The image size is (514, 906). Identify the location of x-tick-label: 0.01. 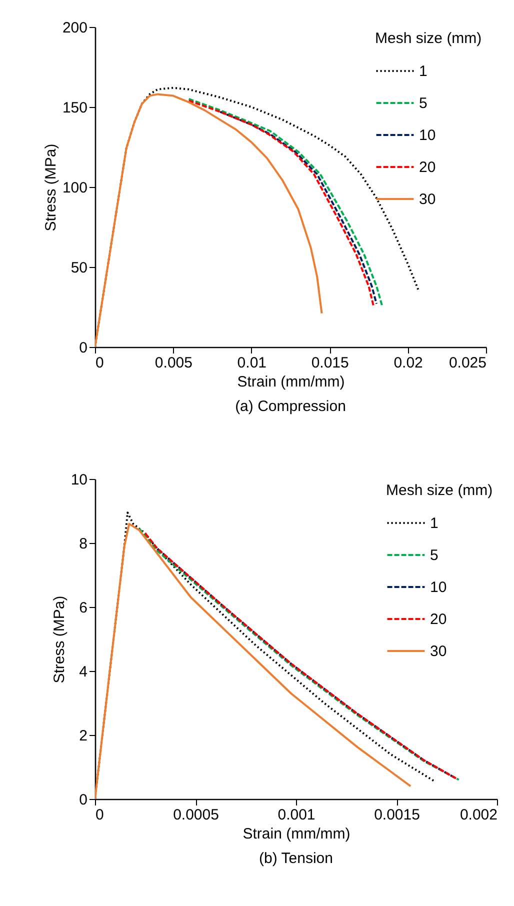
(251, 363).